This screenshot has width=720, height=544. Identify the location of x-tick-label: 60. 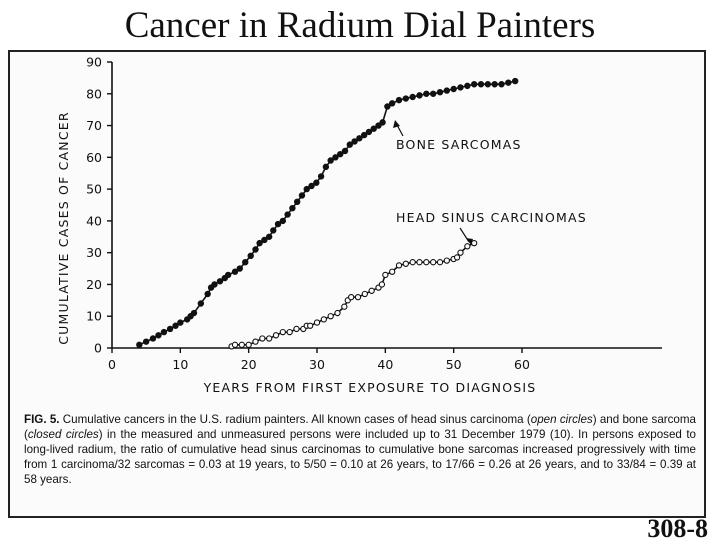
(522, 364).